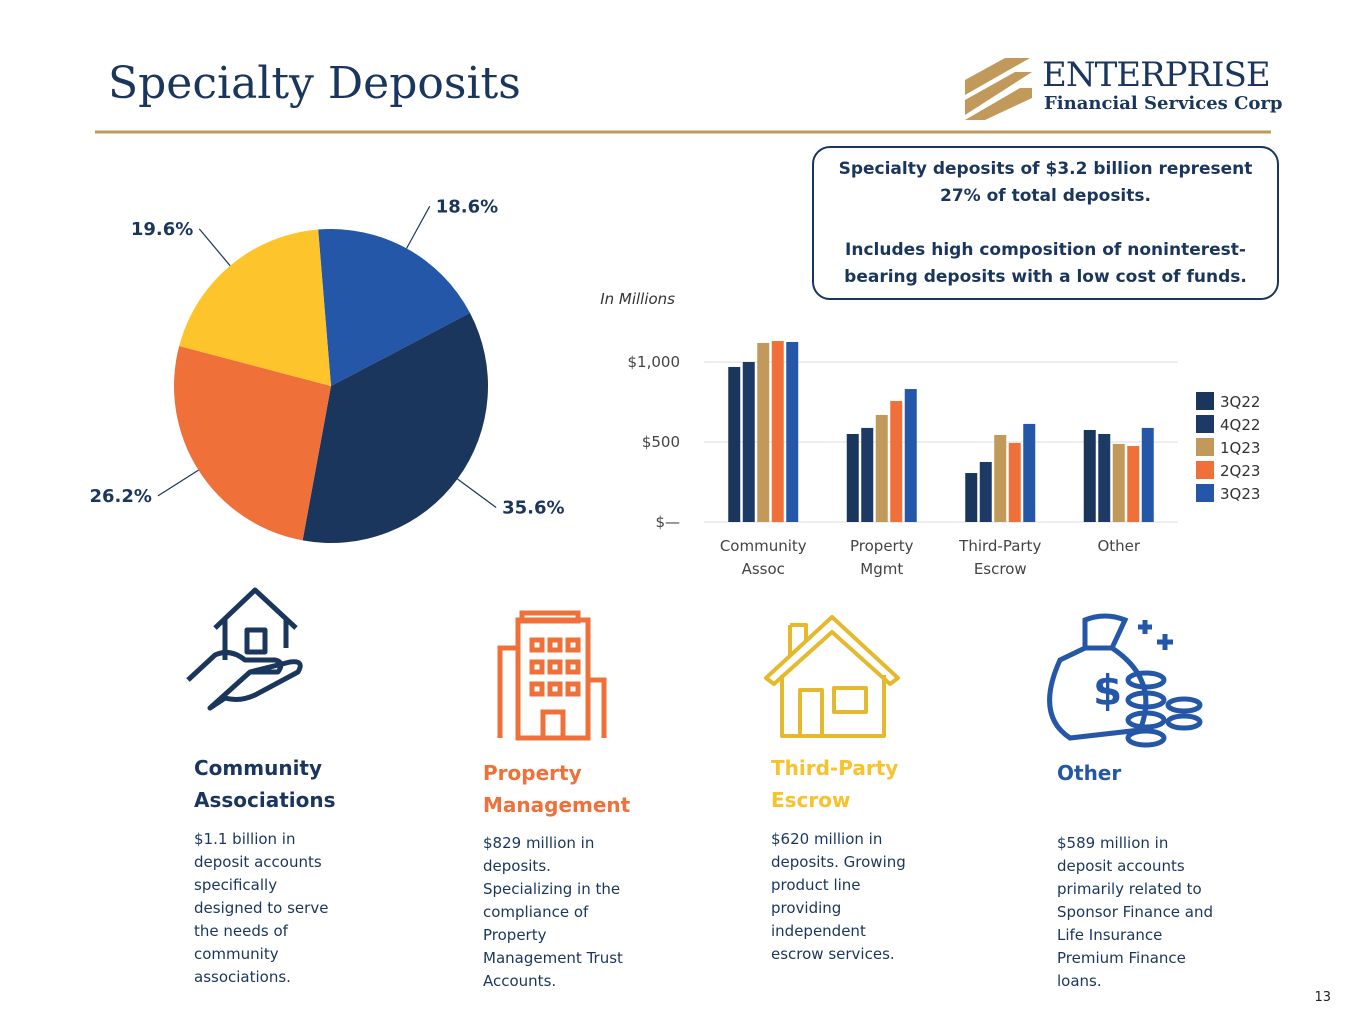 The image size is (1365, 1024). I want to click on axis-label: In Millions, so click(637, 299).